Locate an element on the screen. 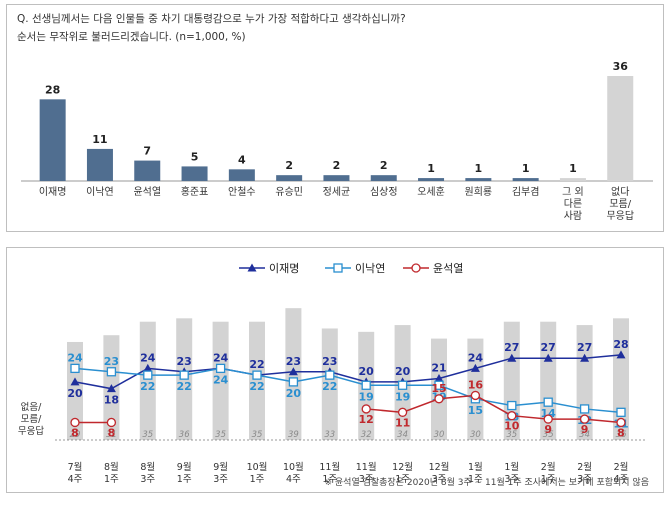 Image resolution: width=670 pixels, height=517 pixels. x-tick-label: 2월 4주 is located at coordinates (621, 473).